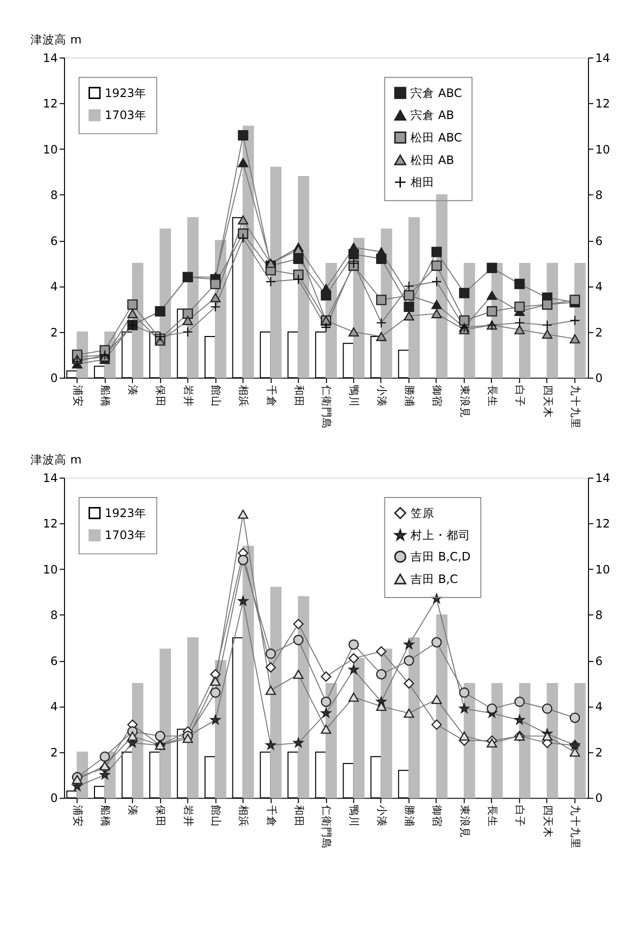 The width and height of the screenshot is (620, 942). What do you see at coordinates (422, 513) in the screenshot?
I see `legend-label: 笠原` at bounding box center [422, 513].